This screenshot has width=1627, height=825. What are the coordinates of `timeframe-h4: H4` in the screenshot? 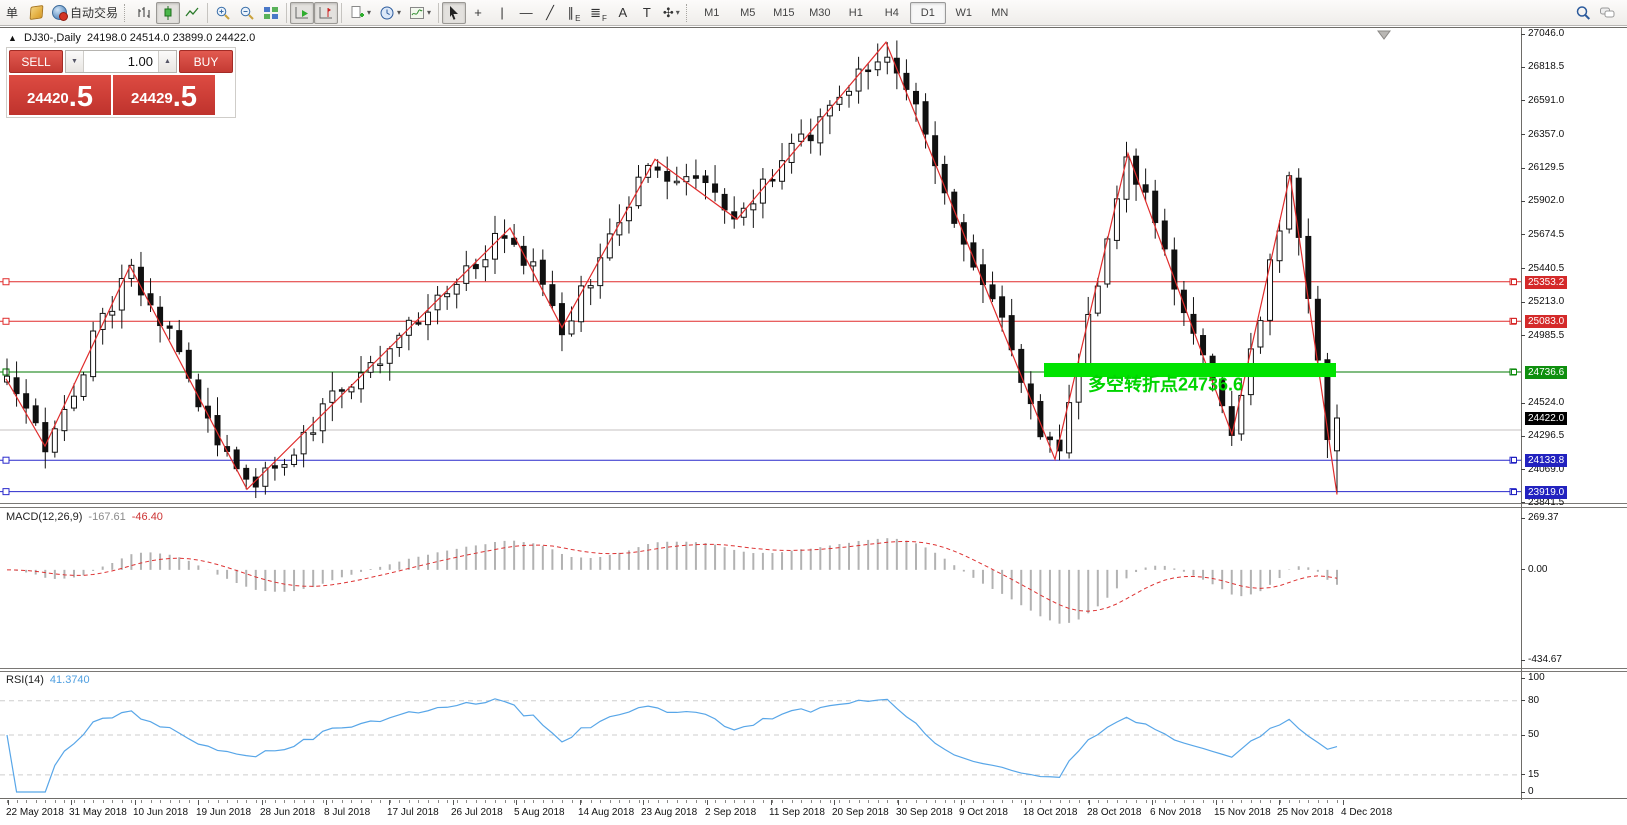 It's located at (891, 12).